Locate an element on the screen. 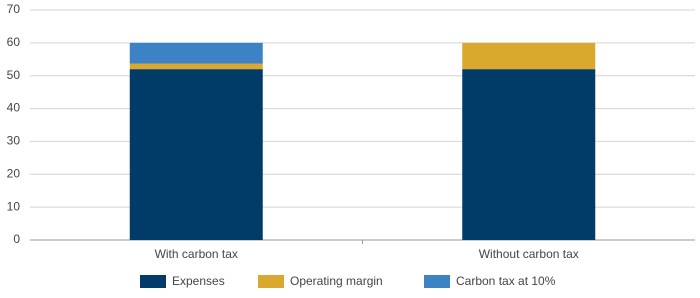  y-tick-label: 50 is located at coordinates (14, 75).